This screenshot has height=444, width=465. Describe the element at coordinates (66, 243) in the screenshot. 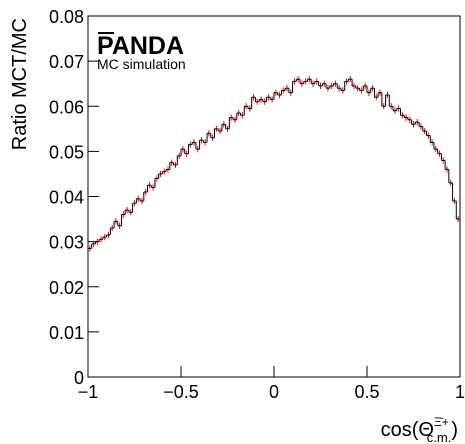

I see `y-tick-label: 0.03` at that location.